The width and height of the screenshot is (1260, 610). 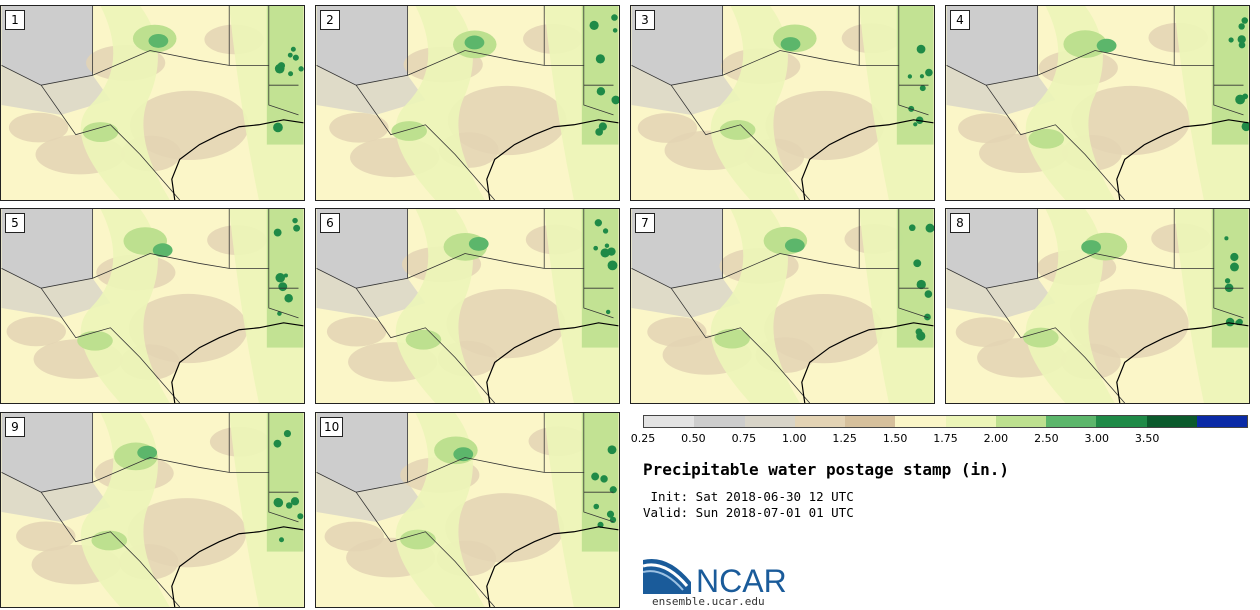 I want to click on ensemble-member-panel-5: 5, so click(x=152, y=306).